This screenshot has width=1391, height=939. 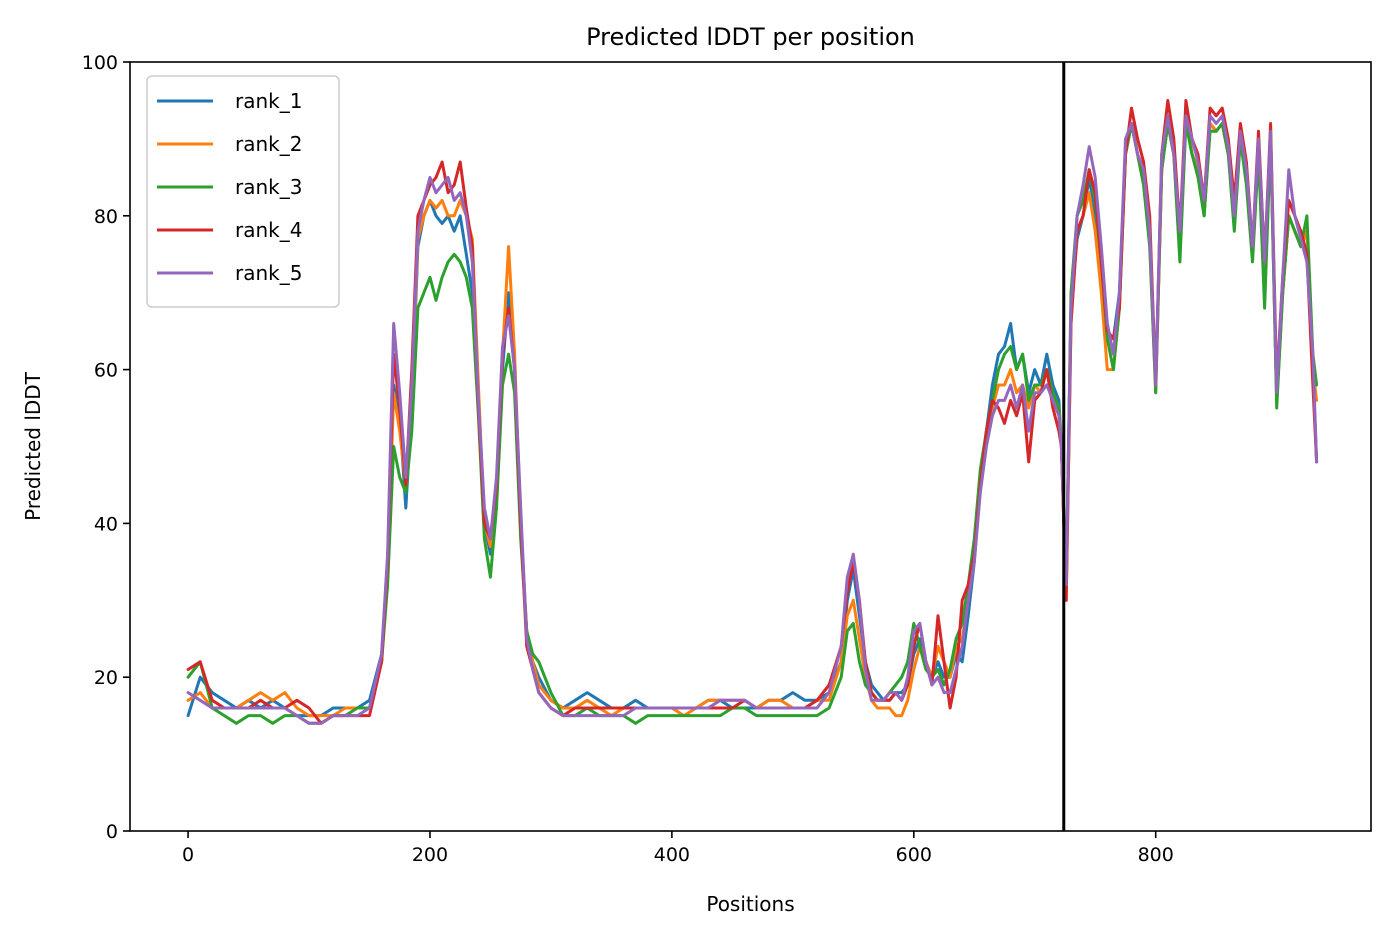 What do you see at coordinates (268, 101) in the screenshot?
I see `legend-label-rank_1: rank_1` at bounding box center [268, 101].